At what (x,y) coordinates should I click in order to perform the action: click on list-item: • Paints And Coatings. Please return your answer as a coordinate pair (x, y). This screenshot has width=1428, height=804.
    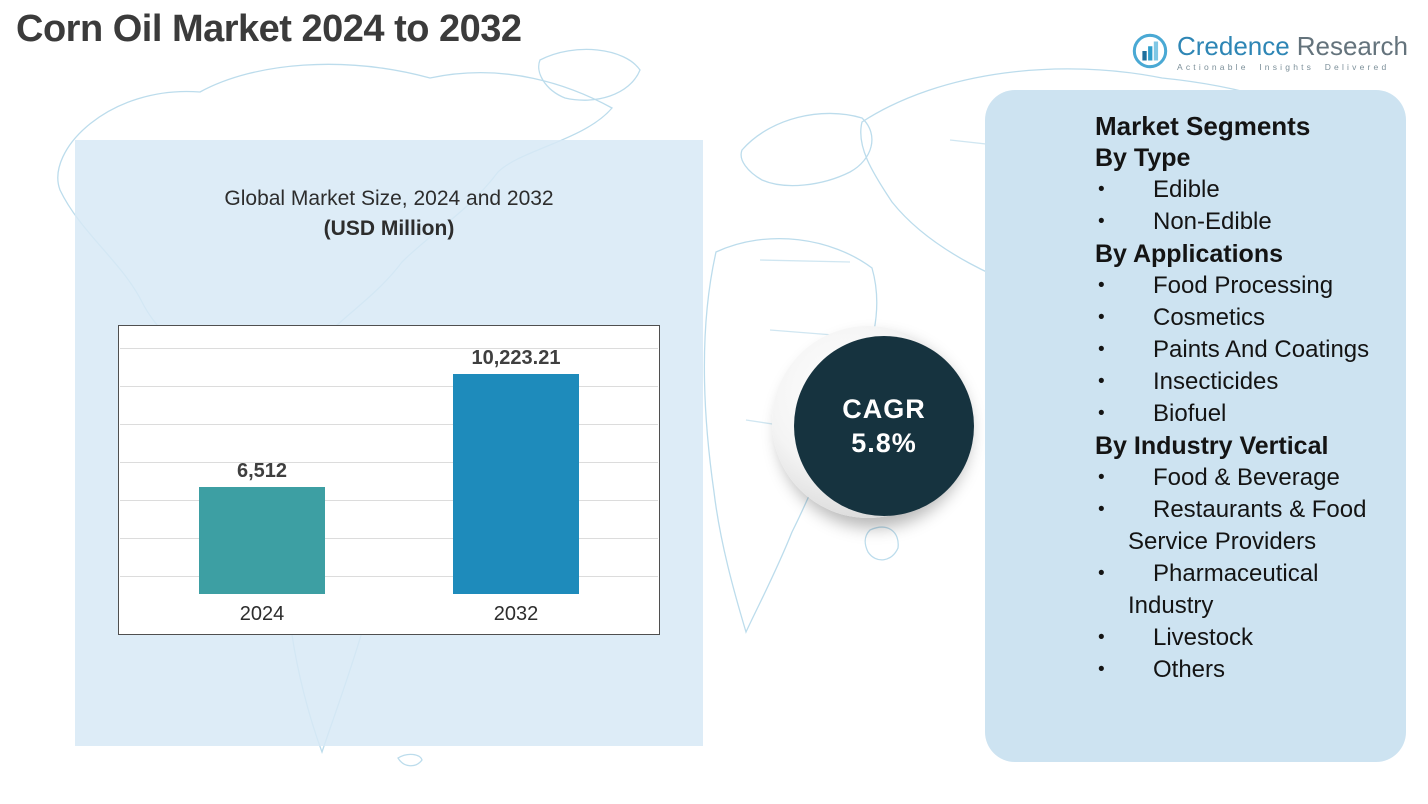
    Looking at the image, I should click on (1238, 350).